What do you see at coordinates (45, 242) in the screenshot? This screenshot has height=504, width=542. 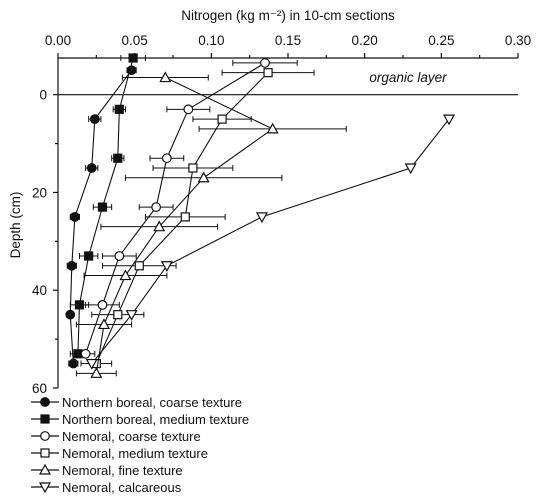 I see `y-axis-ticks: 0 20 40 60` at bounding box center [45, 242].